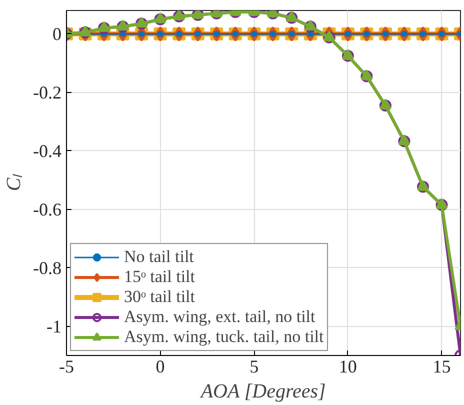  What do you see at coordinates (47, 92) in the screenshot?
I see `y-tick-label: -0.2` at bounding box center [47, 92].